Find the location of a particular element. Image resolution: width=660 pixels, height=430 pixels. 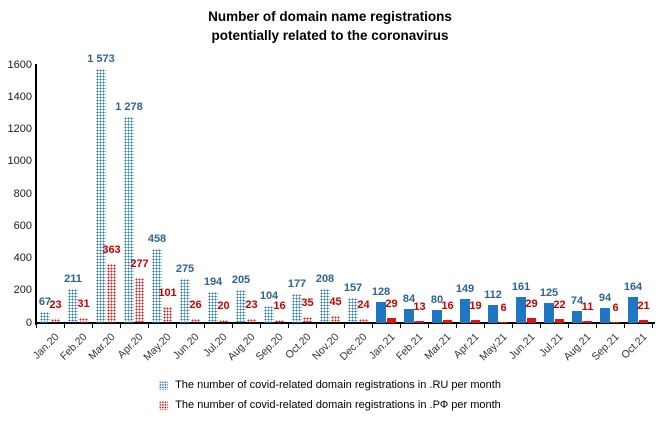

bar-value-label-rf: 45 is located at coordinates (335, 301).